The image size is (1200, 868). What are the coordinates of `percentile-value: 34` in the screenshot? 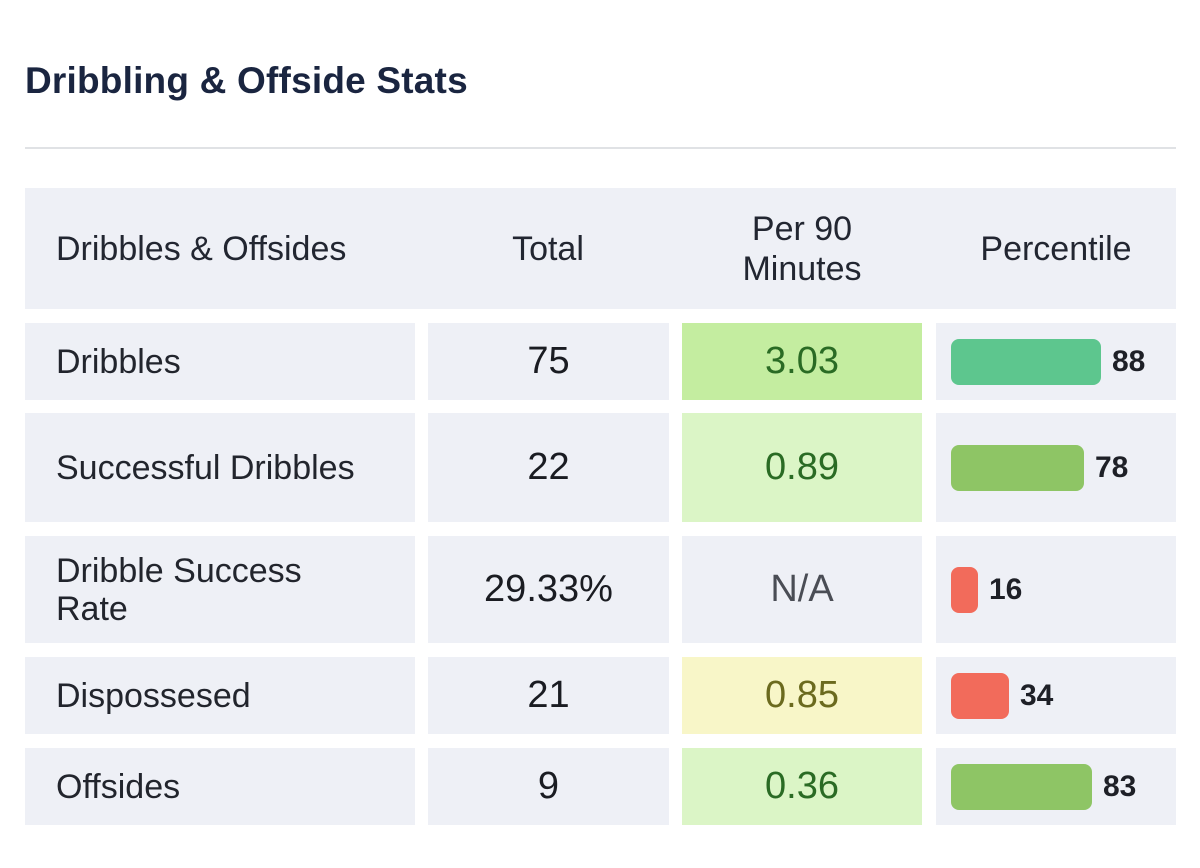 It's located at (1037, 695).